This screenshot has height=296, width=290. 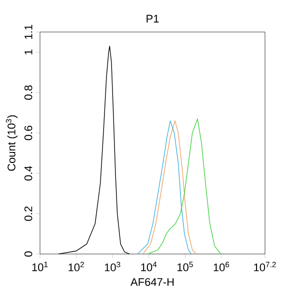 I want to click on x-tick-label: 10$^{7.2}$, so click(x=265, y=267).